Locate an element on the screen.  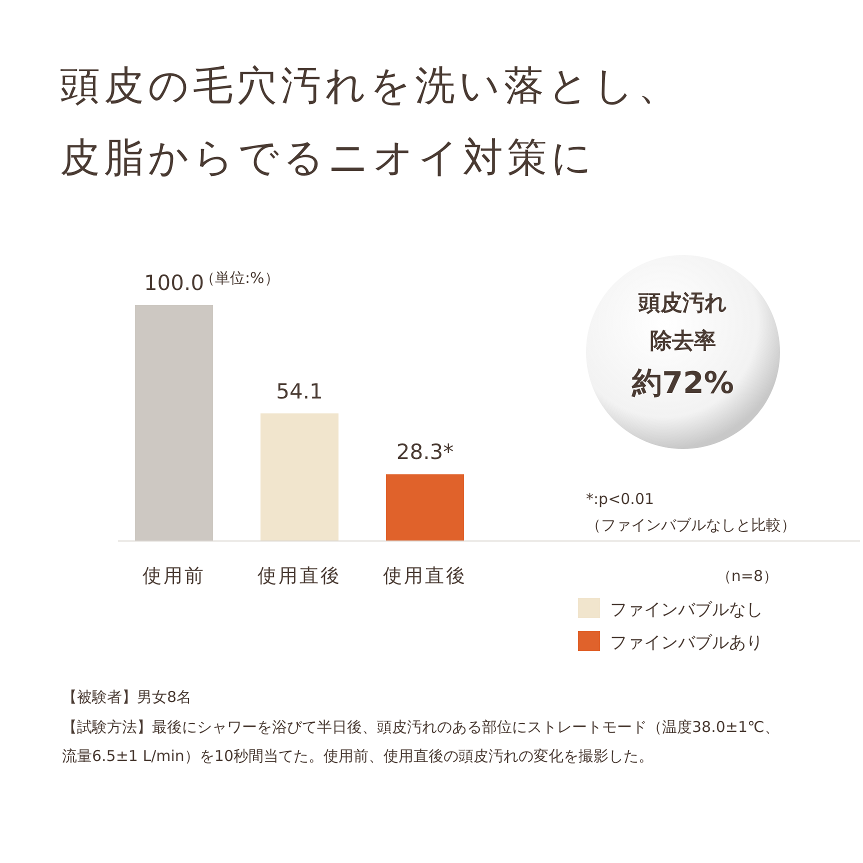
text: 【被験者】男女8名 is located at coordinates (127, 697).